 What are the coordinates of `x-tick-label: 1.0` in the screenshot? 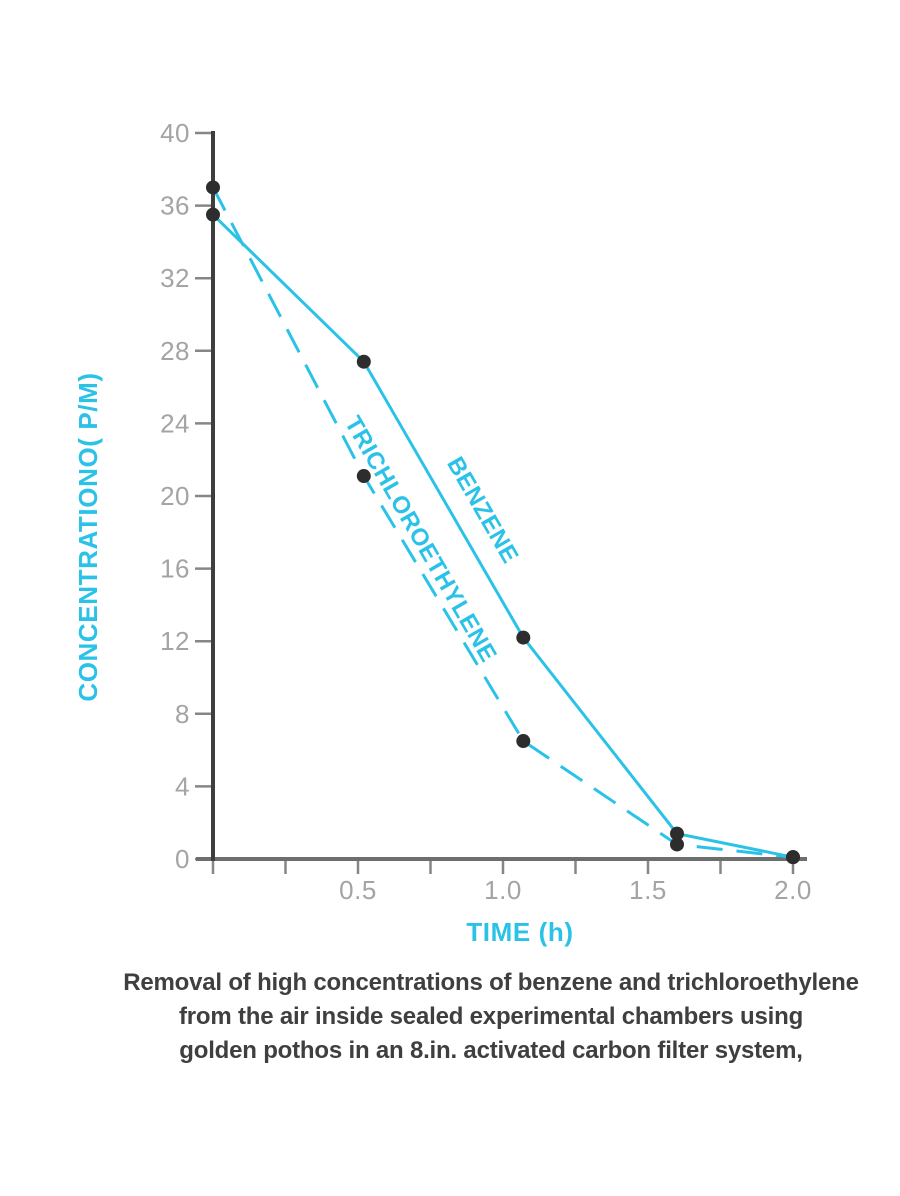 It's located at (503, 890).